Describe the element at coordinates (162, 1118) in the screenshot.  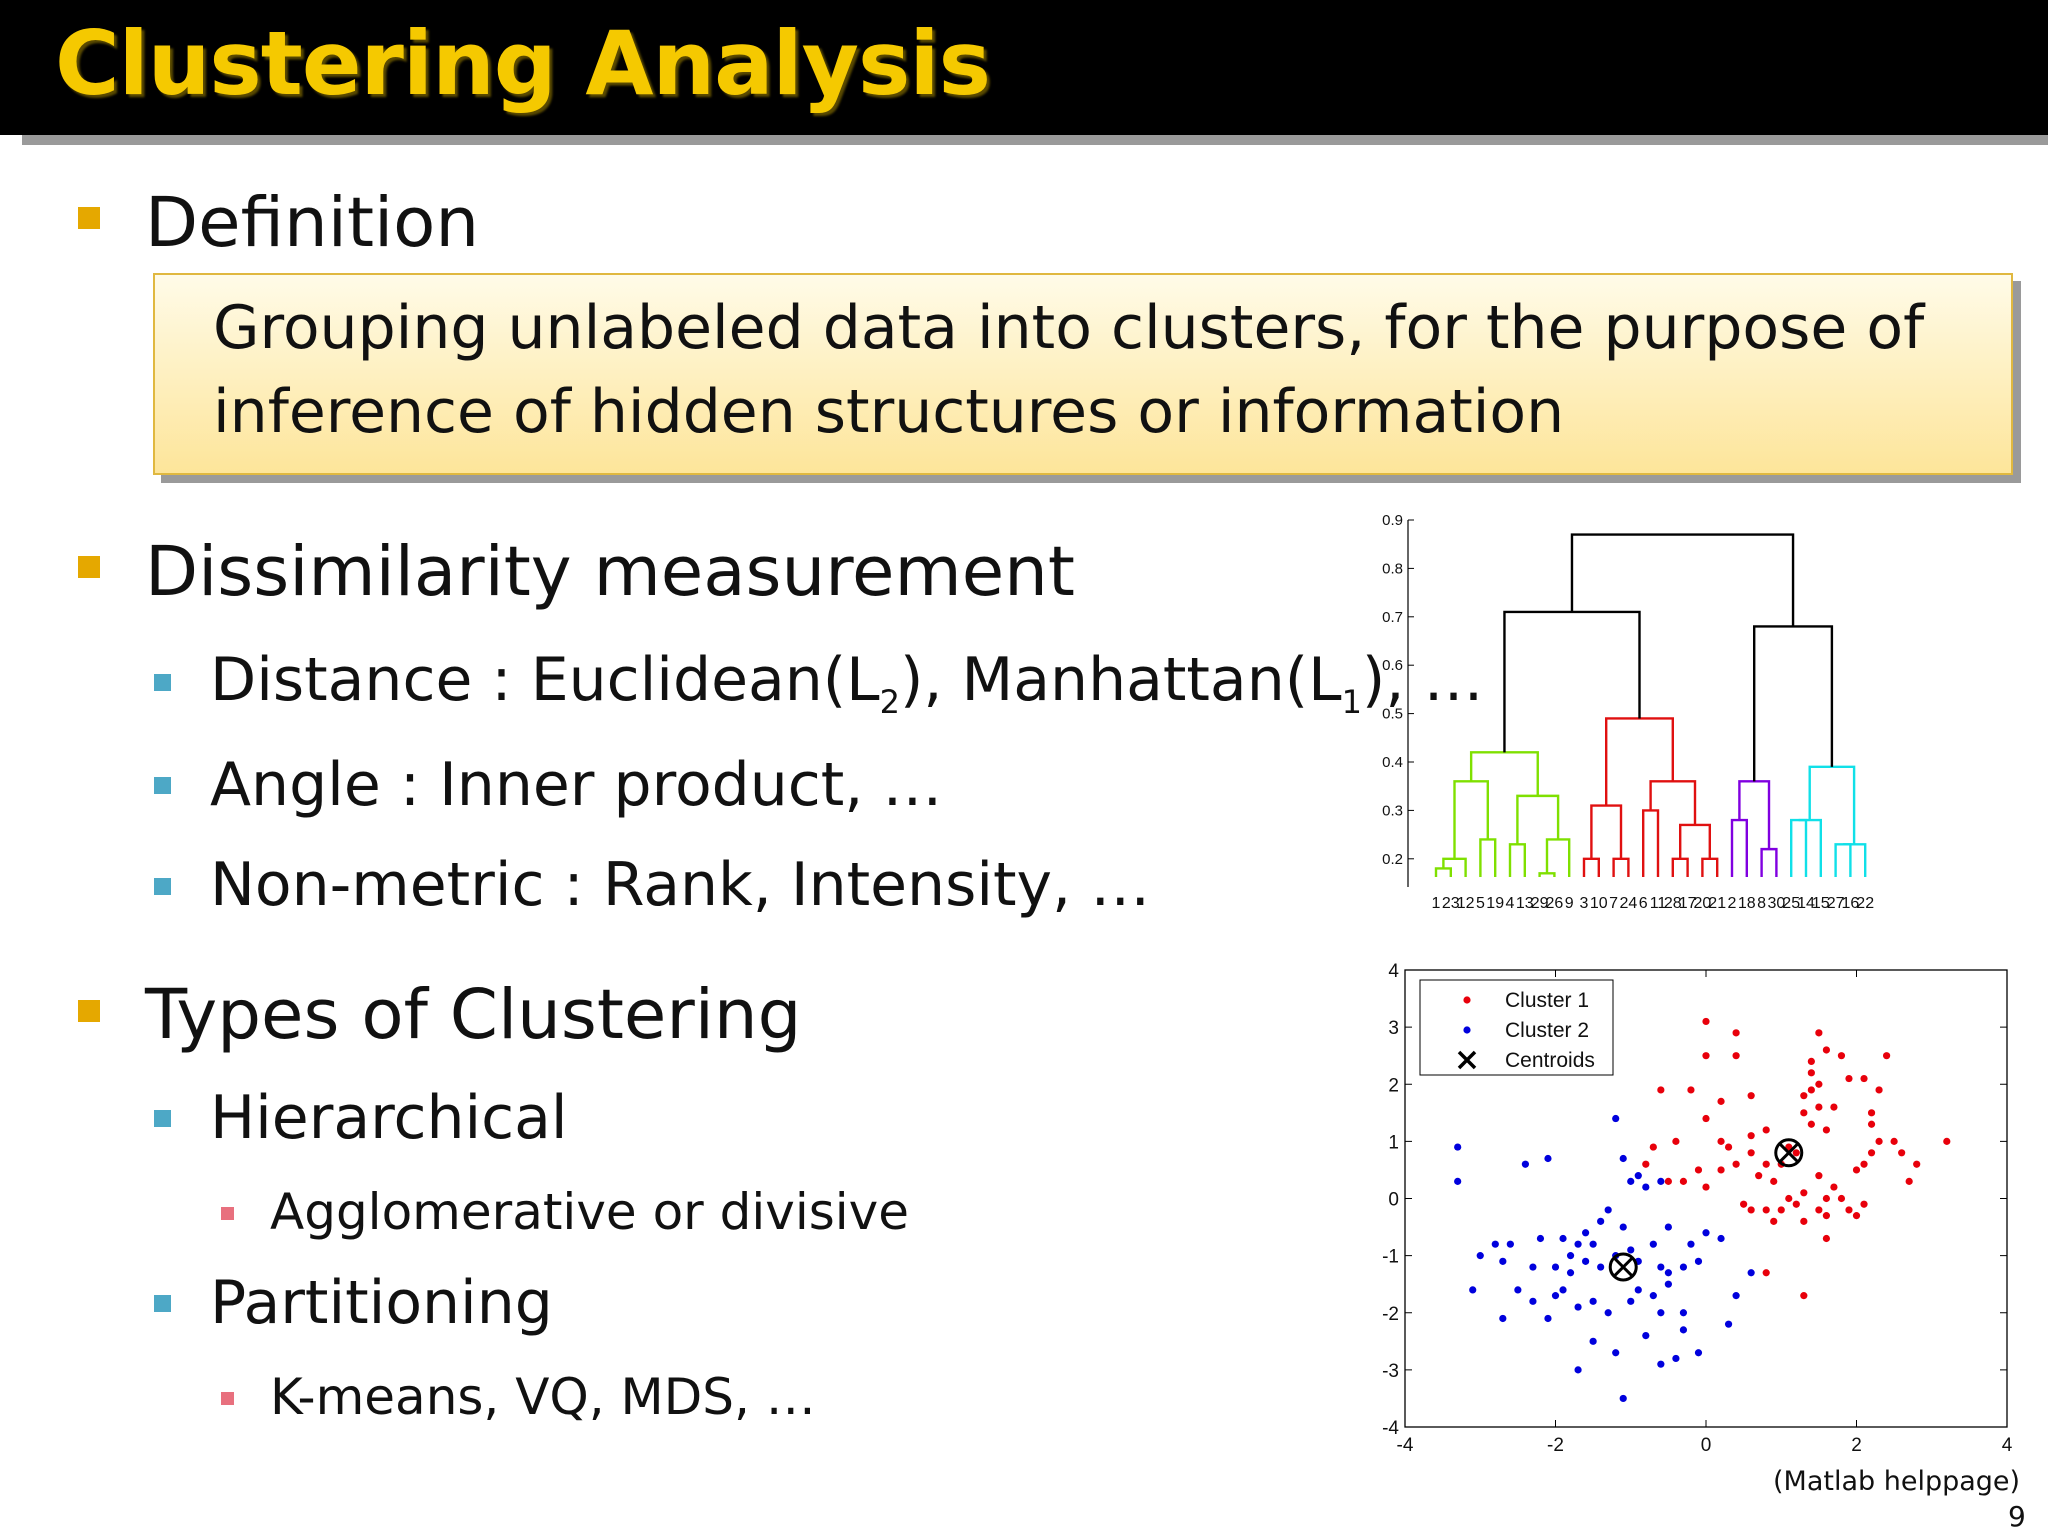
I see `bullet-hierarchical` at that location.